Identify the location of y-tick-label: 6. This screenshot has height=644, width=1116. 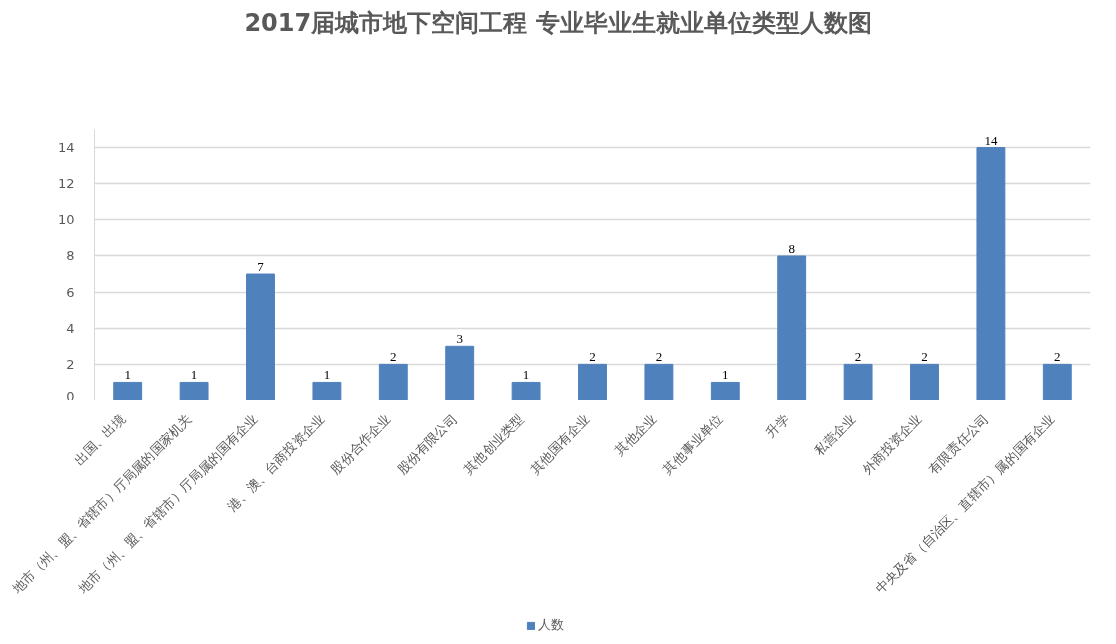
(70, 292).